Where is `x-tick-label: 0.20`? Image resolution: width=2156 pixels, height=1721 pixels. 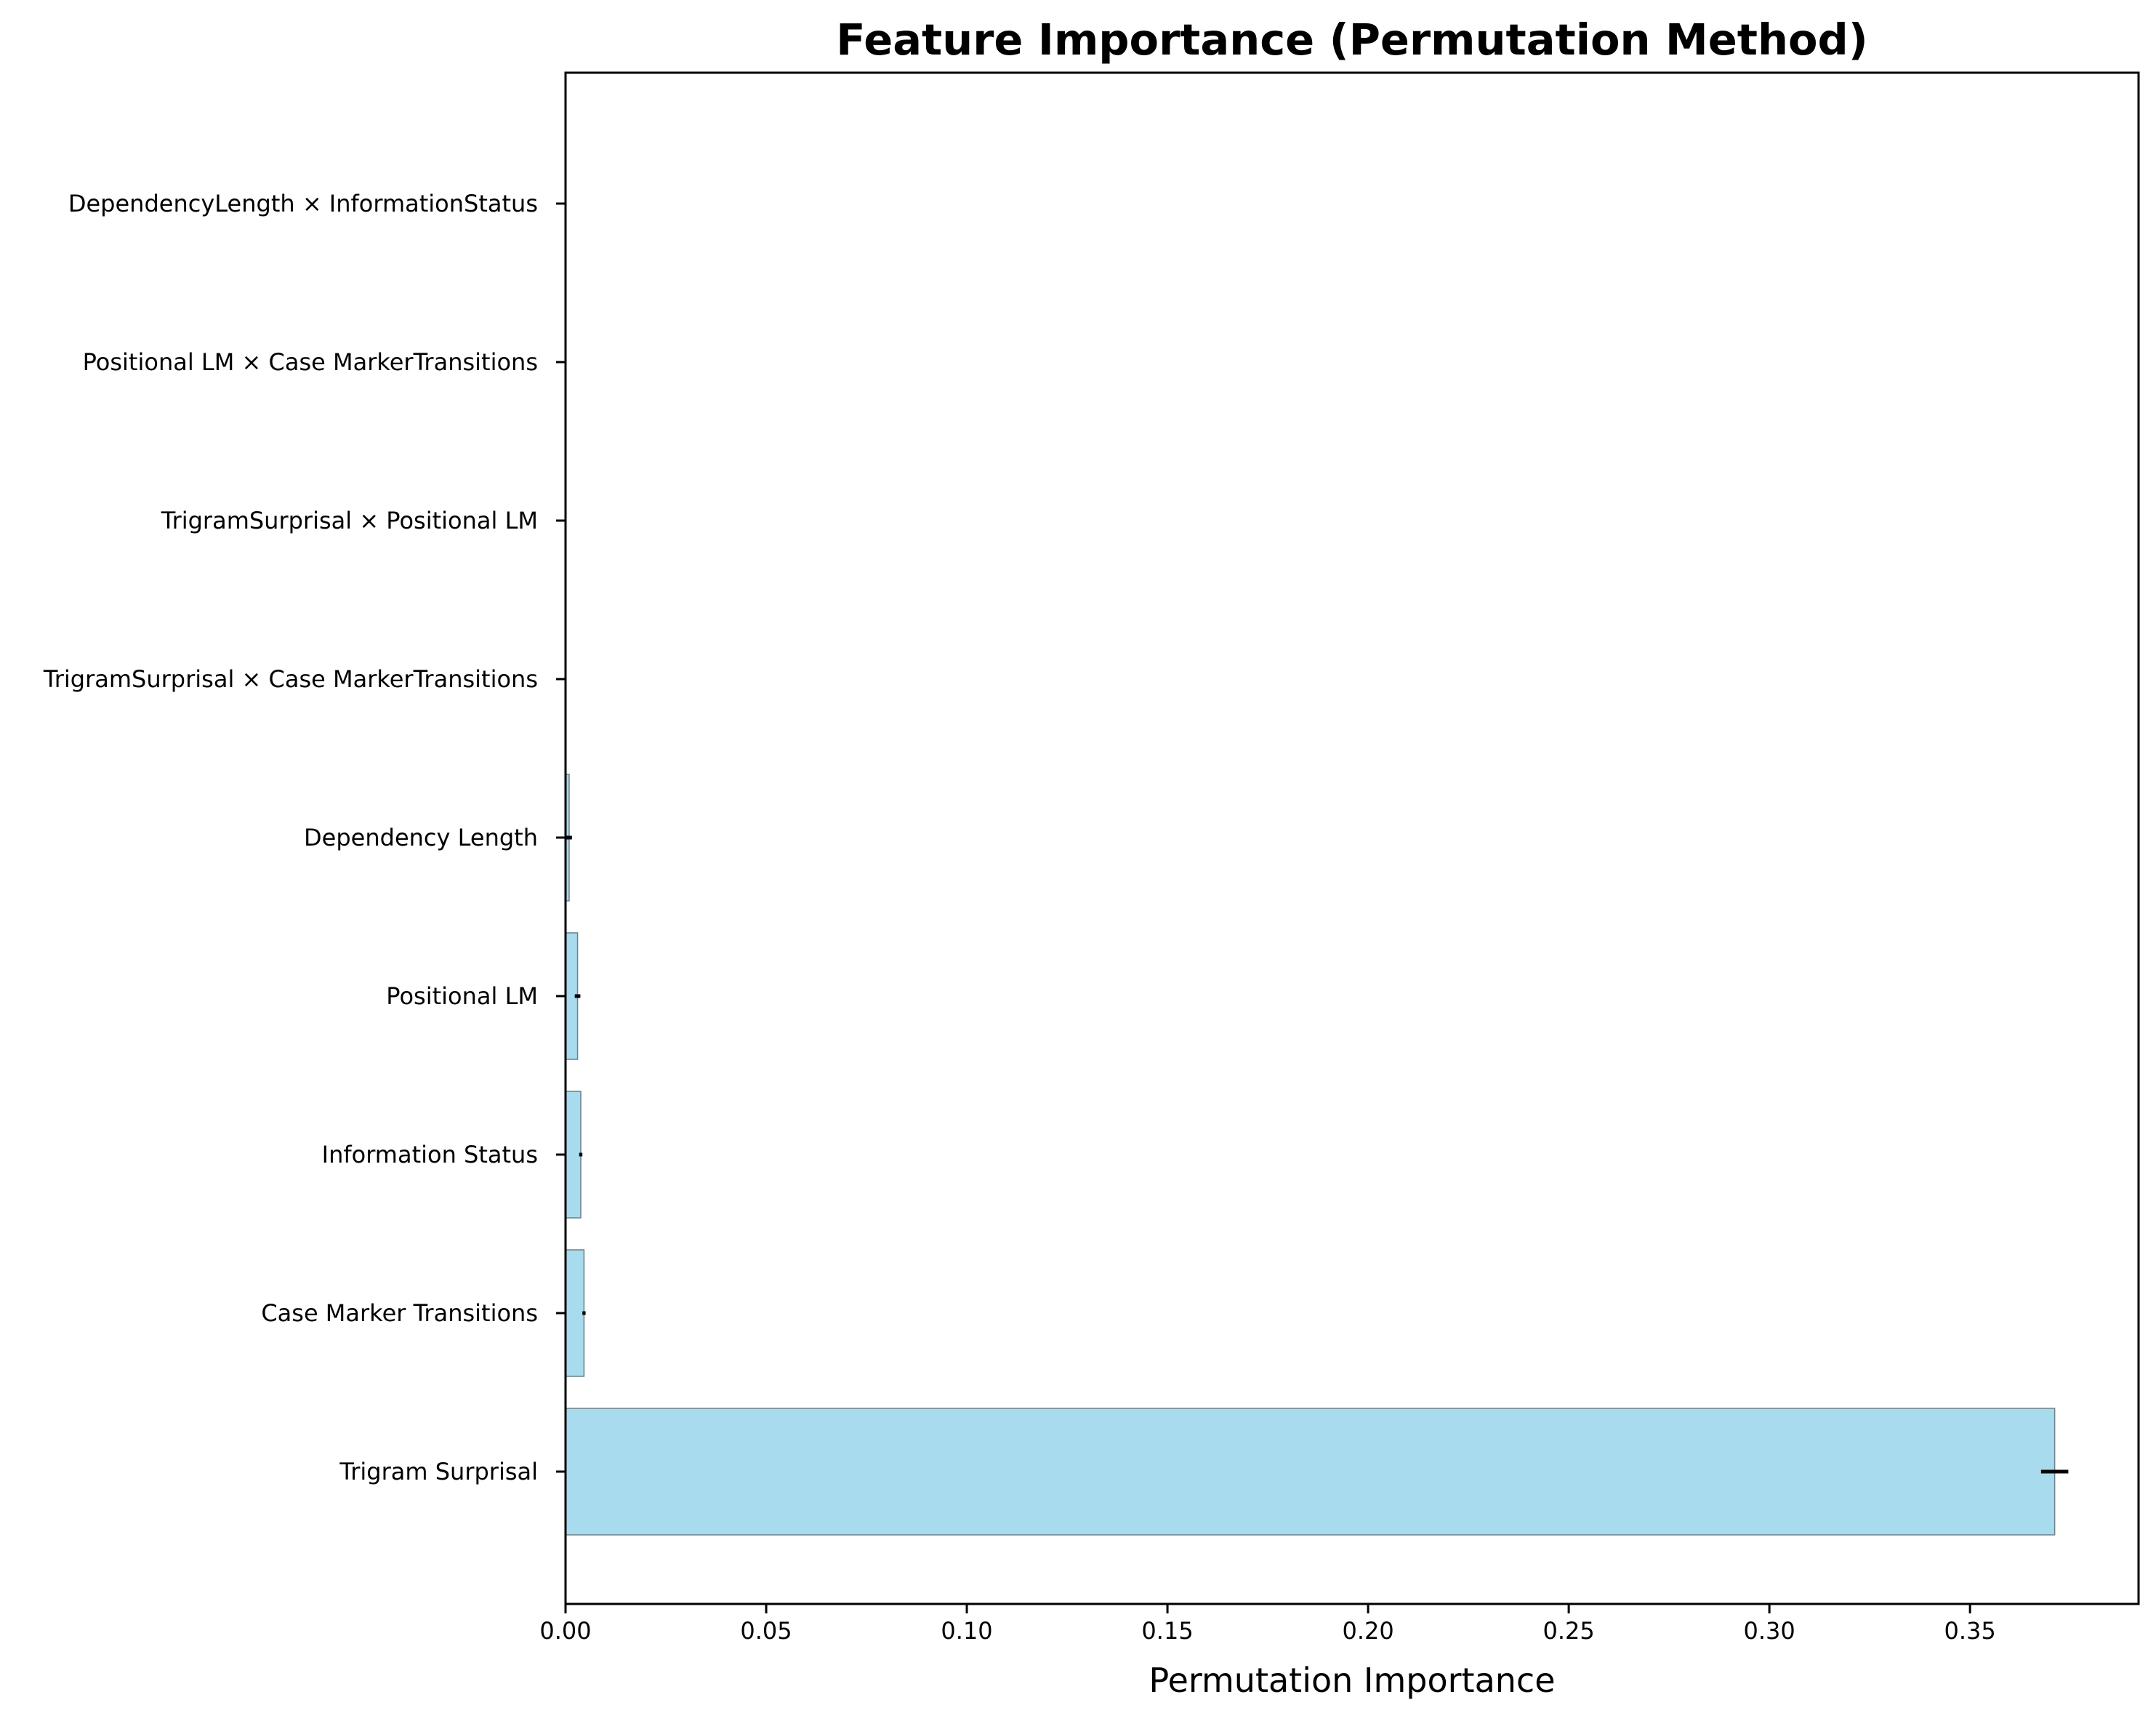
x-tick-label: 0.20 is located at coordinates (1367, 1631).